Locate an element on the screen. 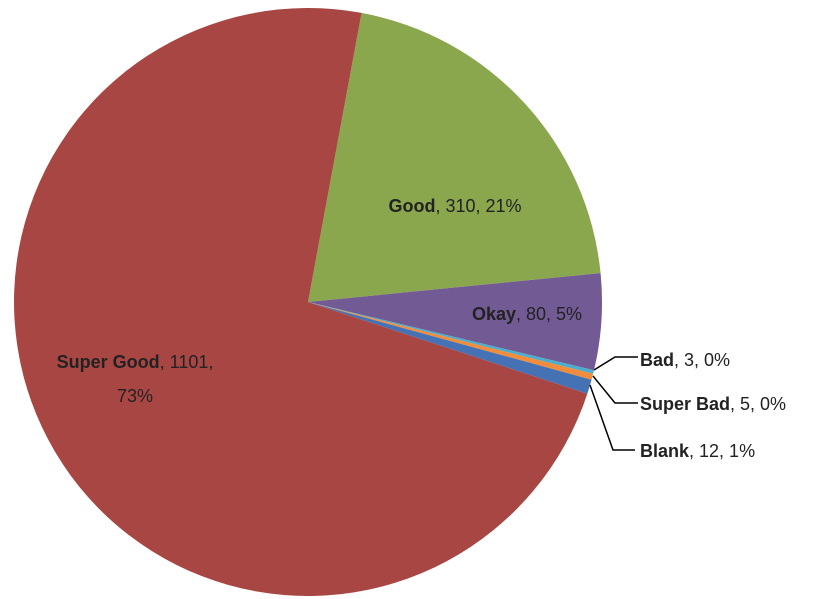 This screenshot has height=599, width=839. leader-line-bad is located at coordinates (615, 363).